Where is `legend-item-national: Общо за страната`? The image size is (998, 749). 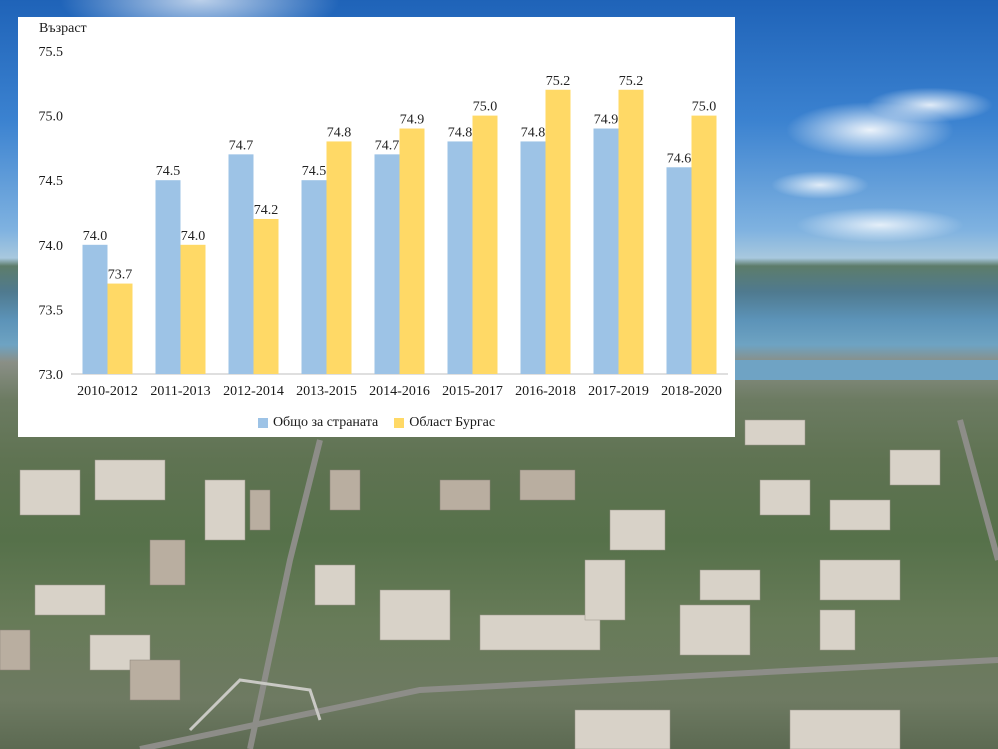
legend-item-national: Общо за страната is located at coordinates (318, 423).